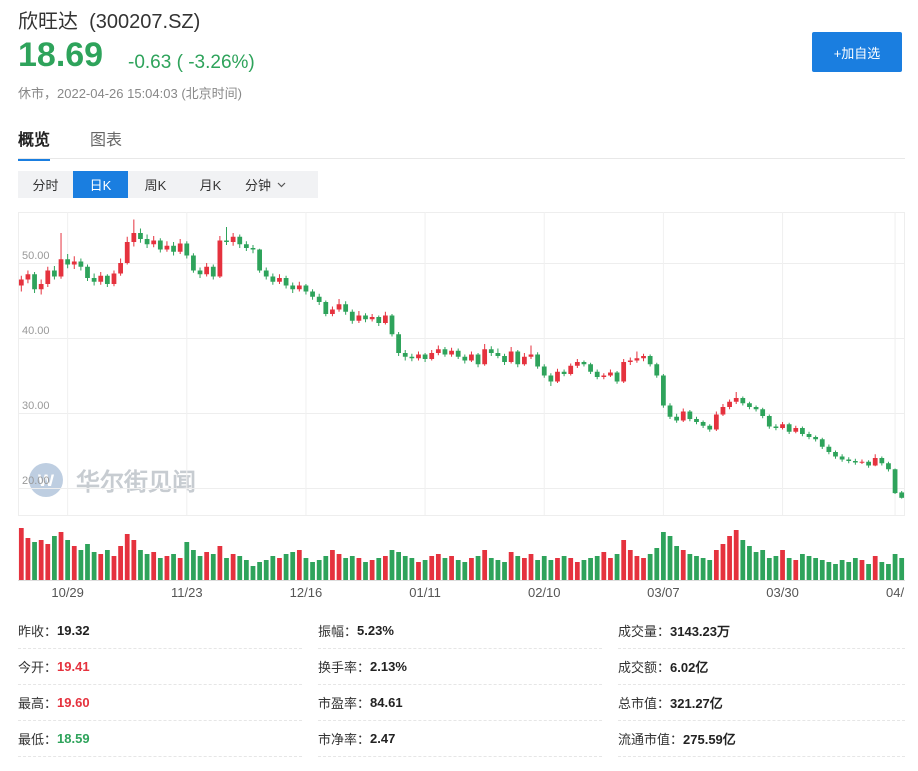 The width and height of the screenshot is (918, 771). Describe the element at coordinates (388, 666) in the screenshot. I see `stat-value: 2.13%` at that location.